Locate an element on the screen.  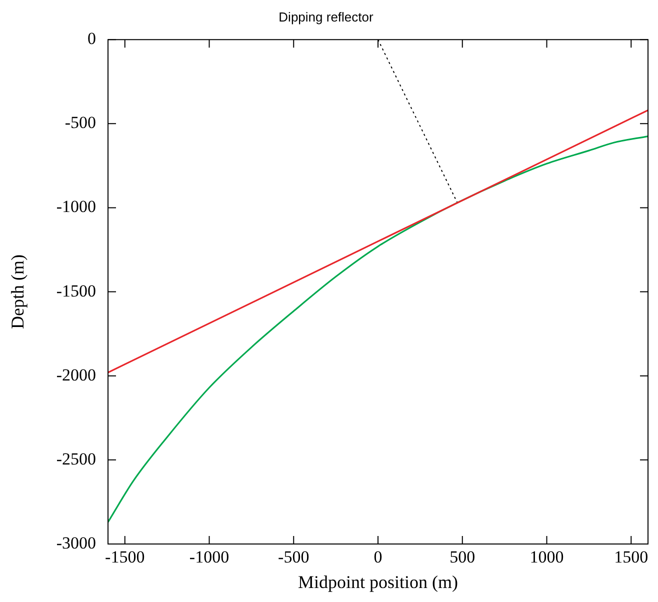
x-tick-label: -1000 is located at coordinates (209, 557).